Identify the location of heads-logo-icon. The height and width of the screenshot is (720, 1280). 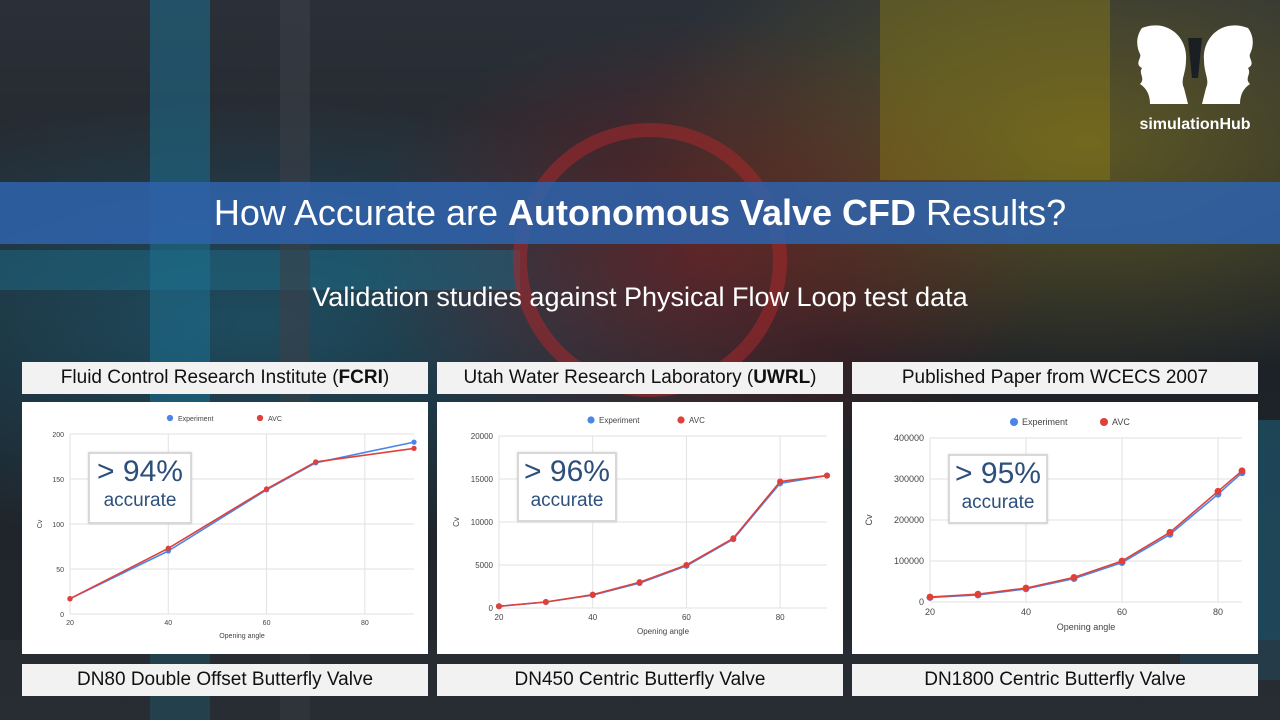
(1195, 65).